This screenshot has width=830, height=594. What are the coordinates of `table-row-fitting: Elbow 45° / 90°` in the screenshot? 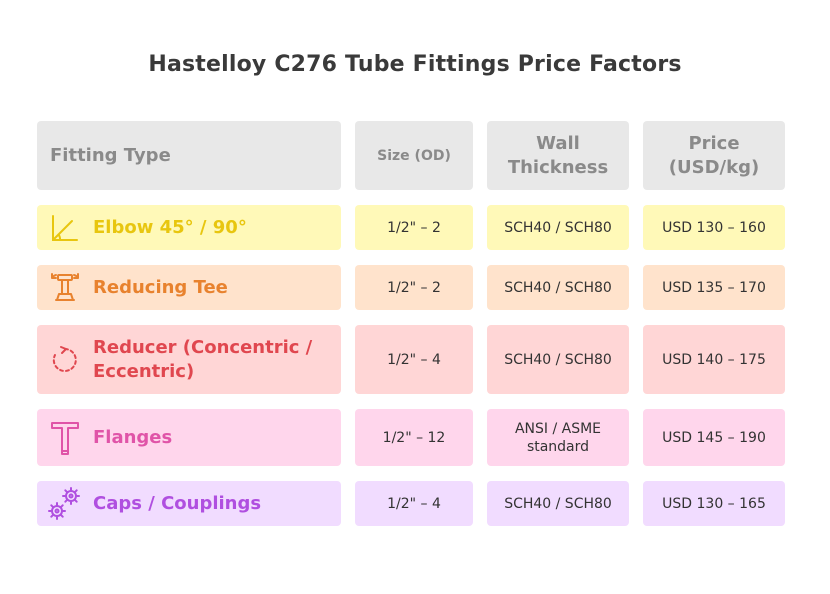 It's located at (189, 227).